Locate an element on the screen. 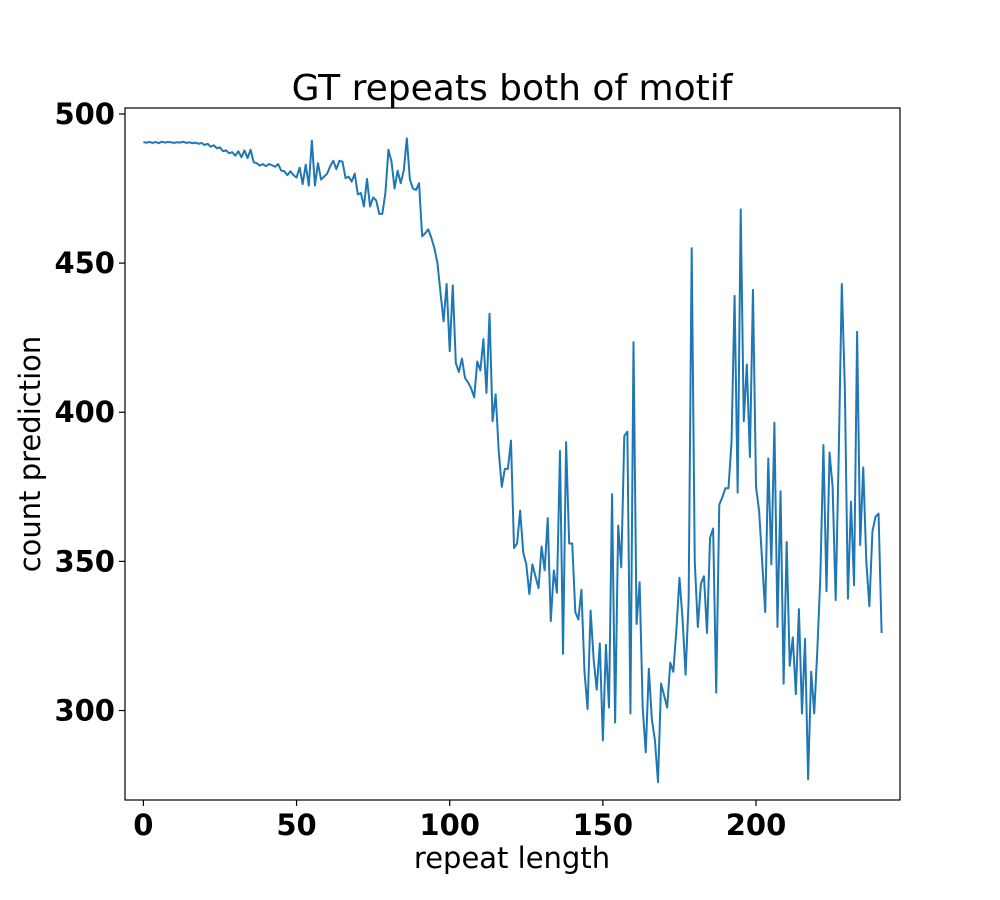 Image resolution: width=1000 pixels, height=900 pixels. y-axis: 300 350 400 450 500 is located at coordinates (89, 412).